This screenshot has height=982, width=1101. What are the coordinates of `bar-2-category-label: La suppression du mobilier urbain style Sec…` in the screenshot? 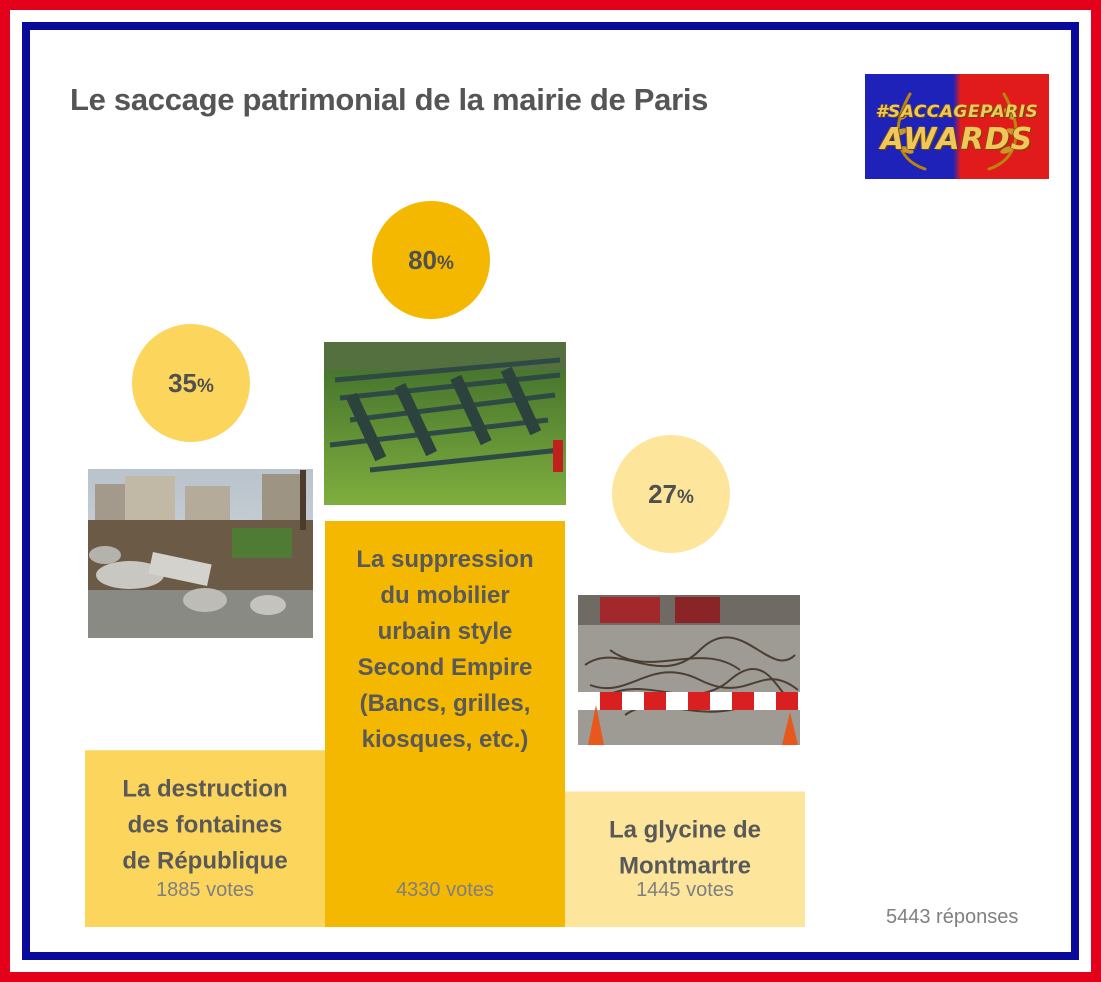 It's located at (444, 649).